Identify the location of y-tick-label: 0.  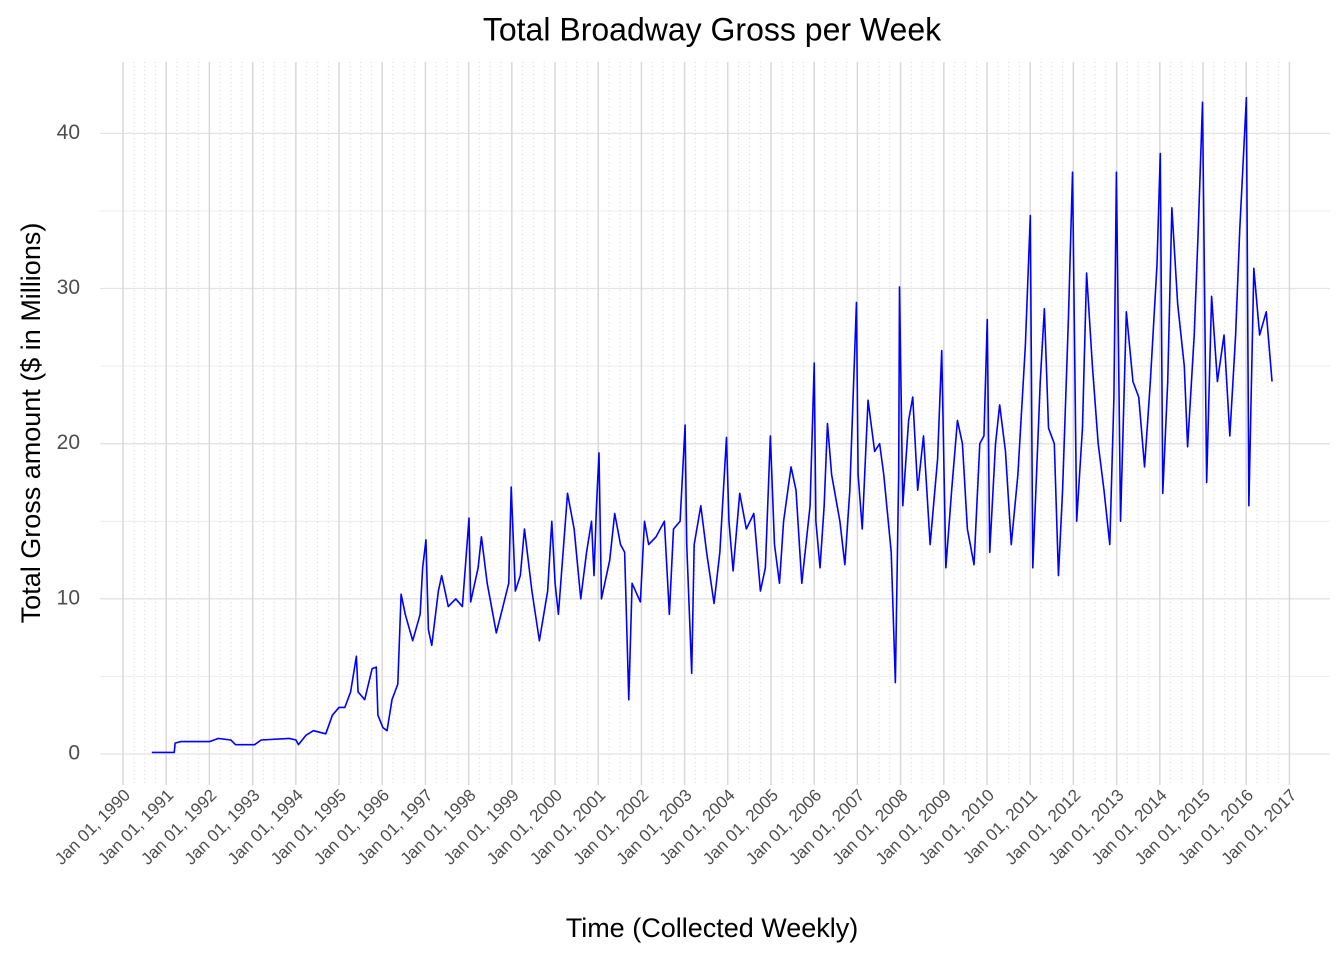
(74, 753).